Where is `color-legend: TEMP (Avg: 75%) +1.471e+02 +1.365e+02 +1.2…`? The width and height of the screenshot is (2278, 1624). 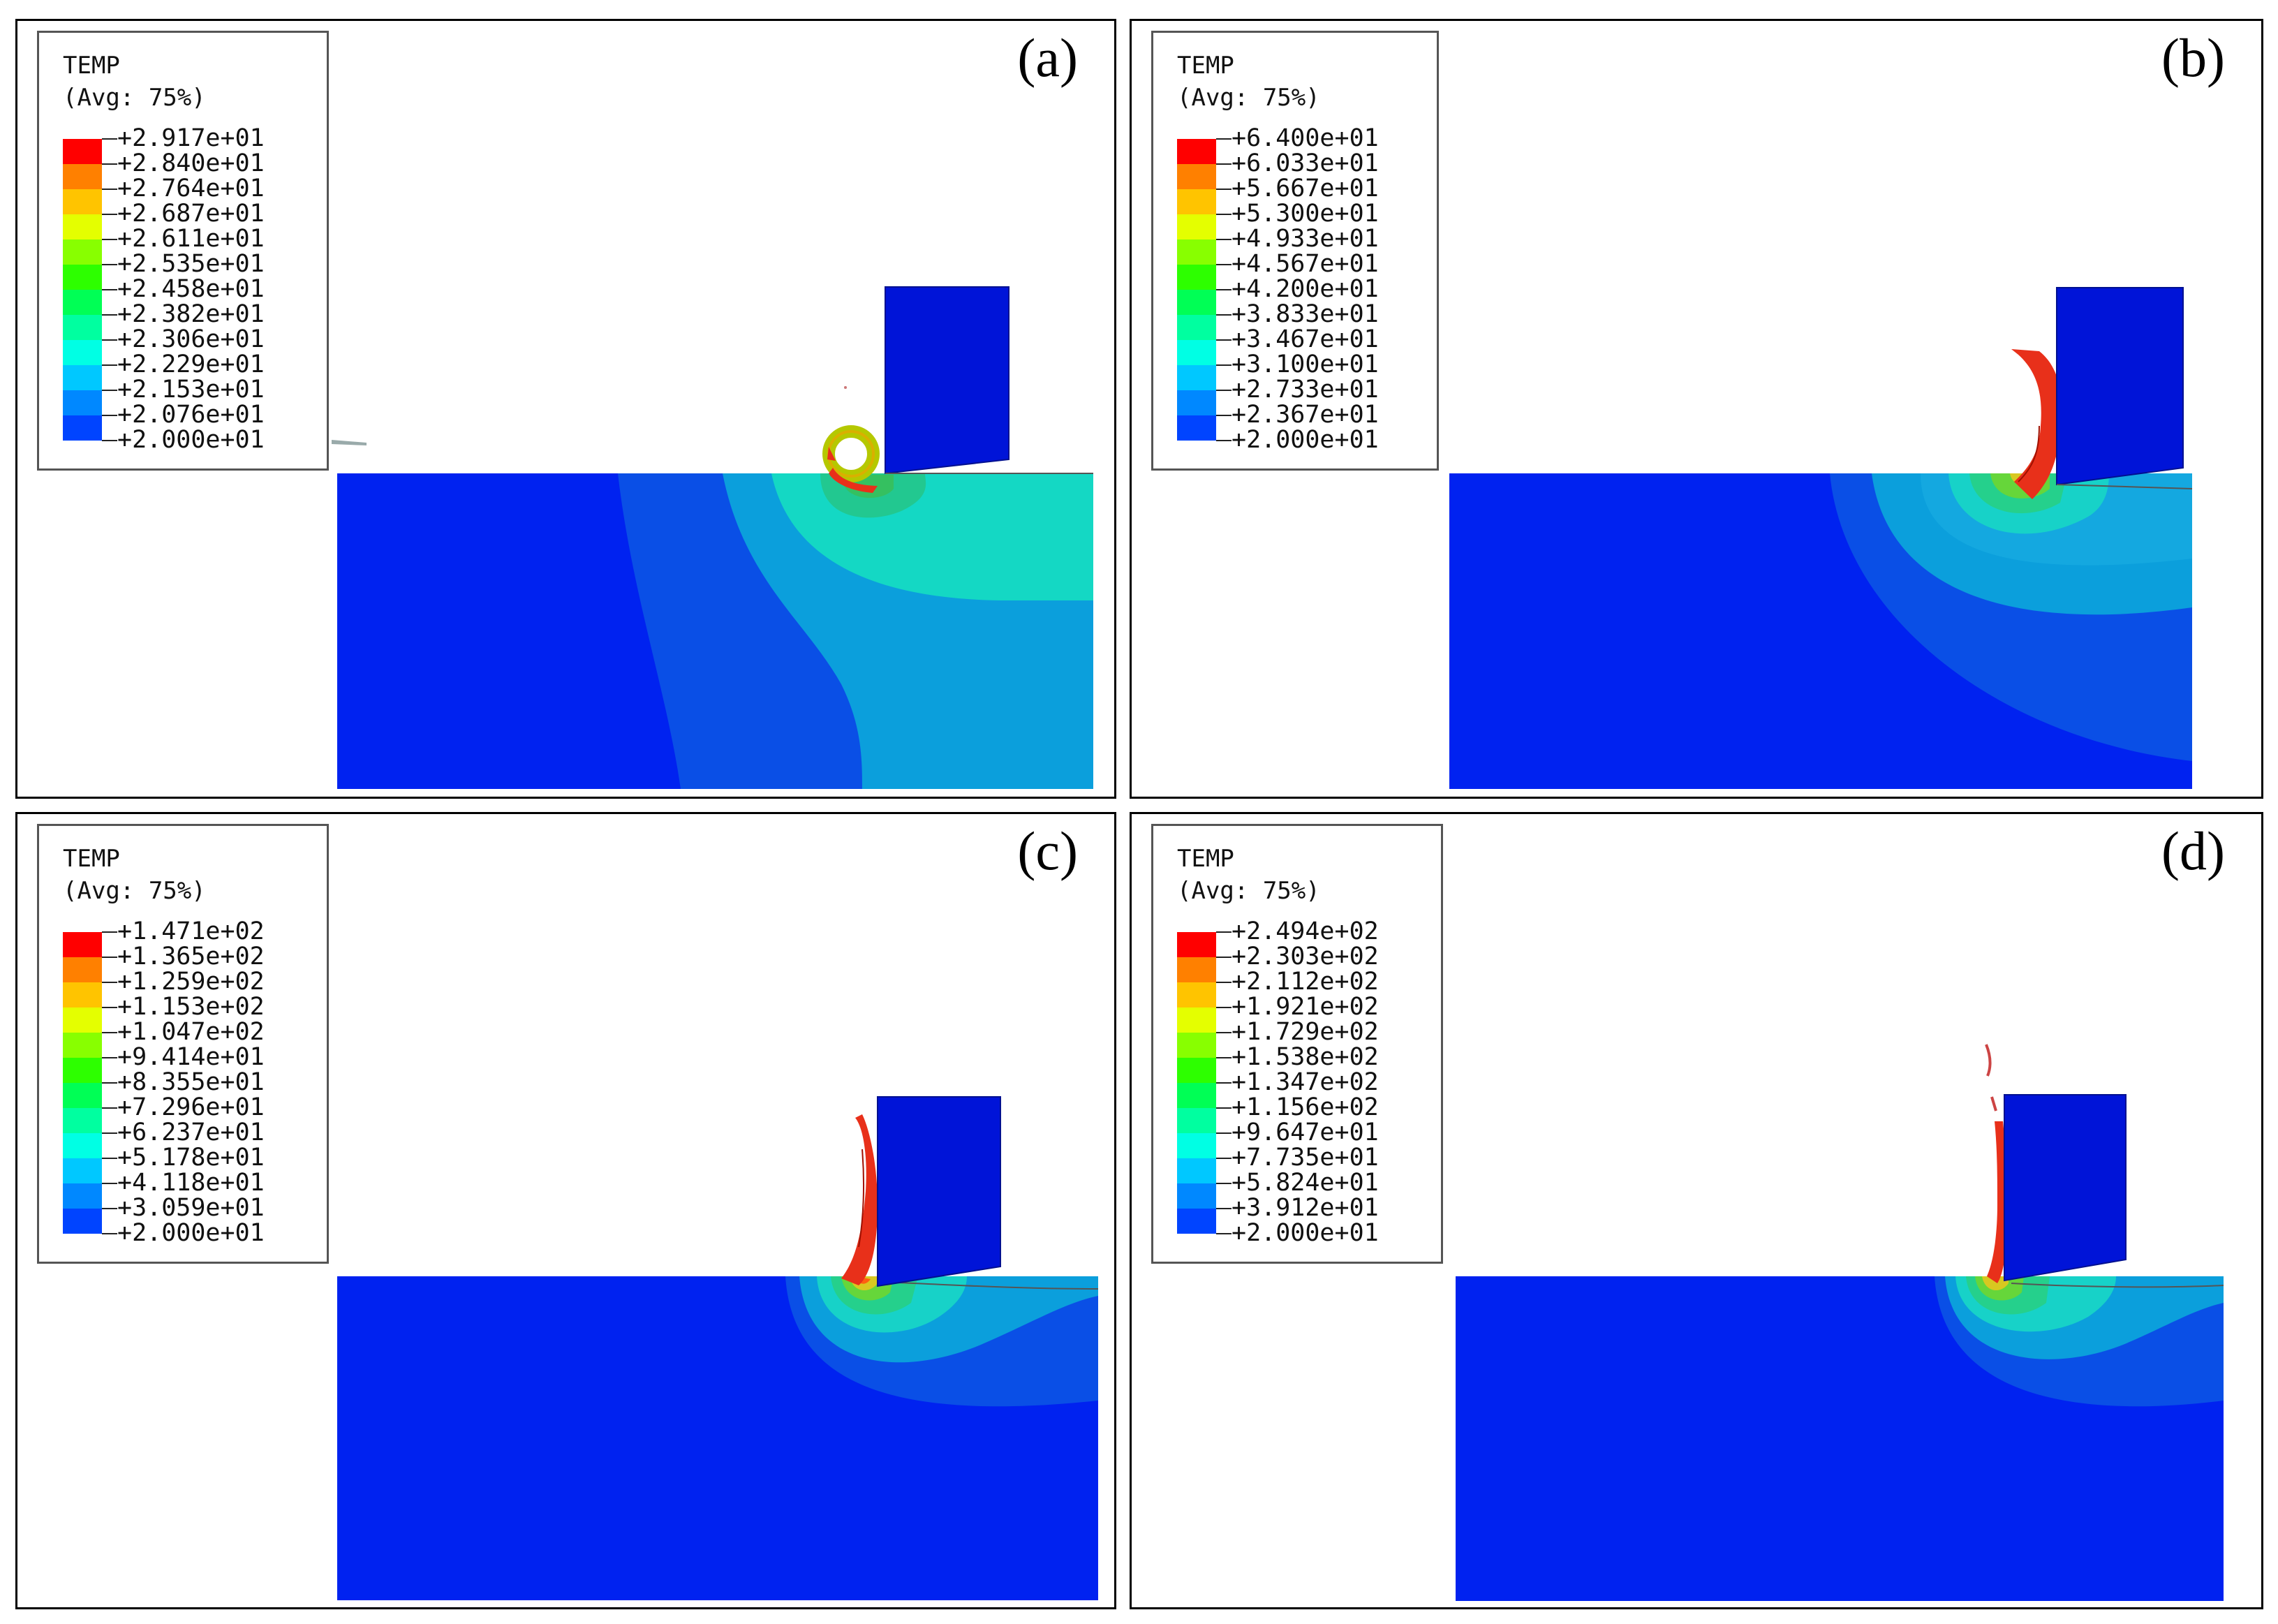
color-legend: TEMP (Avg: 75%) +1.471e+02 +1.365e+02 +1.2… is located at coordinates (183, 1044).